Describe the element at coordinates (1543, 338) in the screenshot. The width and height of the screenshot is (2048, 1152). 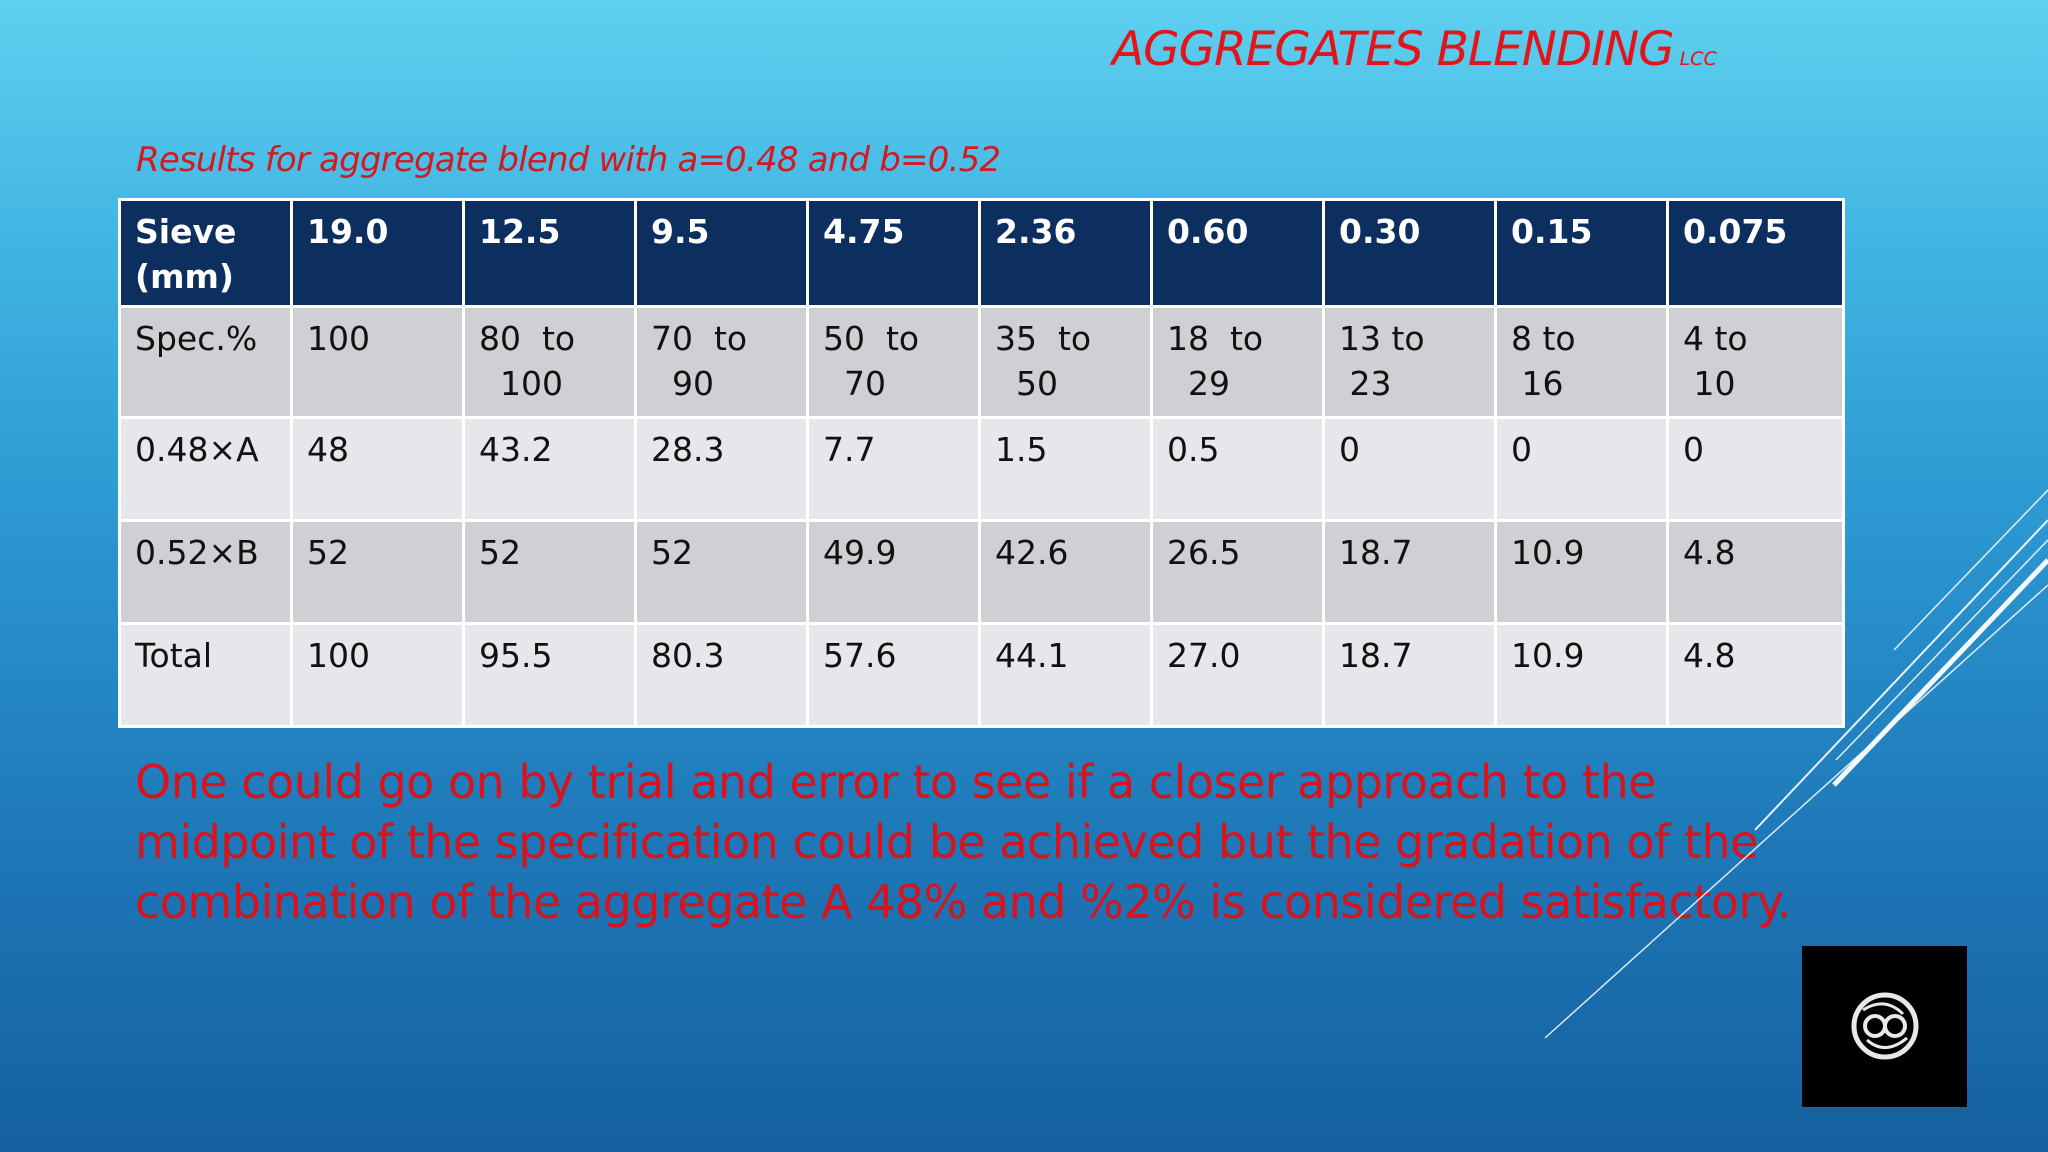
I see `spec-line: 8 to` at that location.